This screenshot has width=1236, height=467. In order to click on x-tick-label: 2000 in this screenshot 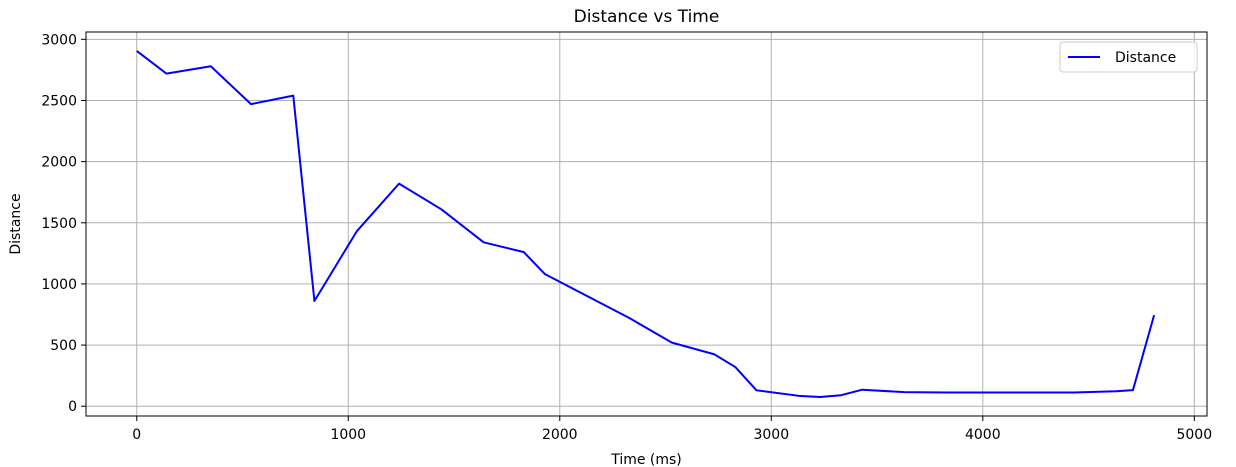, I will do `click(560, 435)`.